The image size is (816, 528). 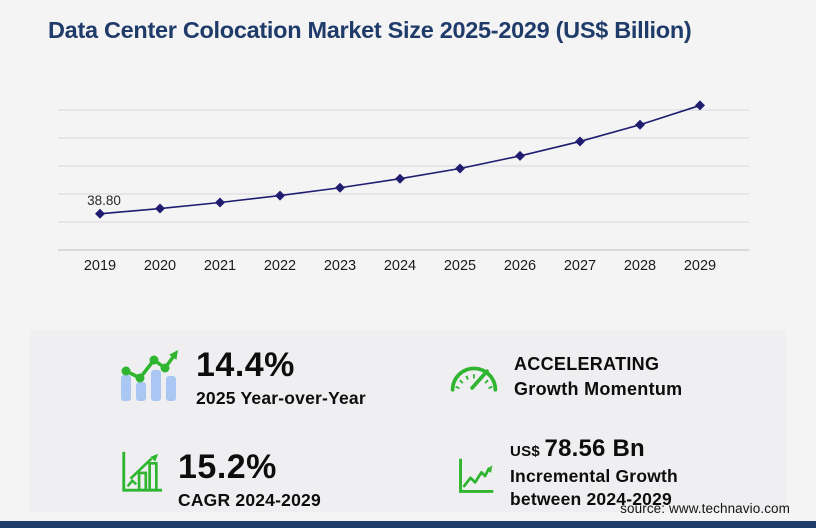 I want to click on stat-yoy-growth: 14.4% 2025 Year-over-Year, so click(x=242, y=377).